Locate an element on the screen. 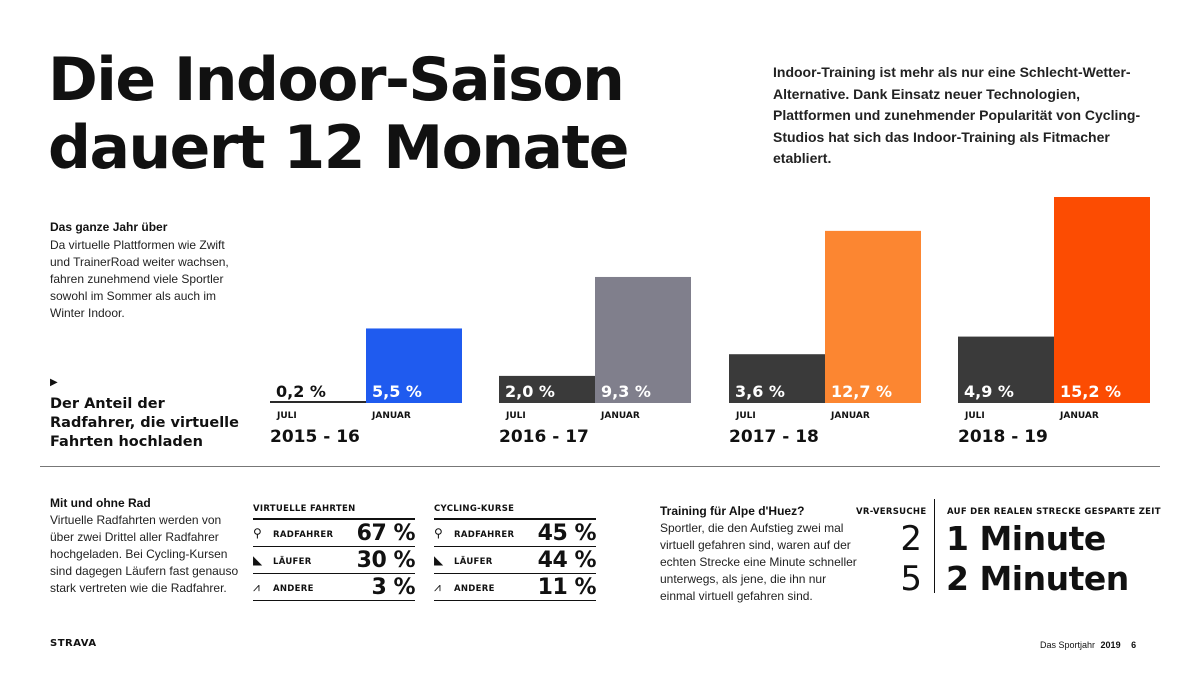 The image size is (1200, 675). page-title: Die Indoor-Saison dauert 12 Monate is located at coordinates (338, 114).